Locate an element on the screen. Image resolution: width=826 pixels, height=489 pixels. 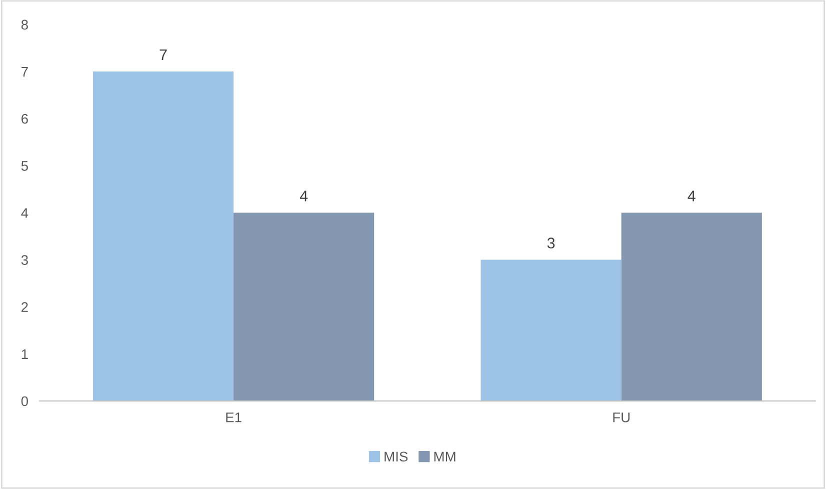
legend-label: MM is located at coordinates (445, 457).